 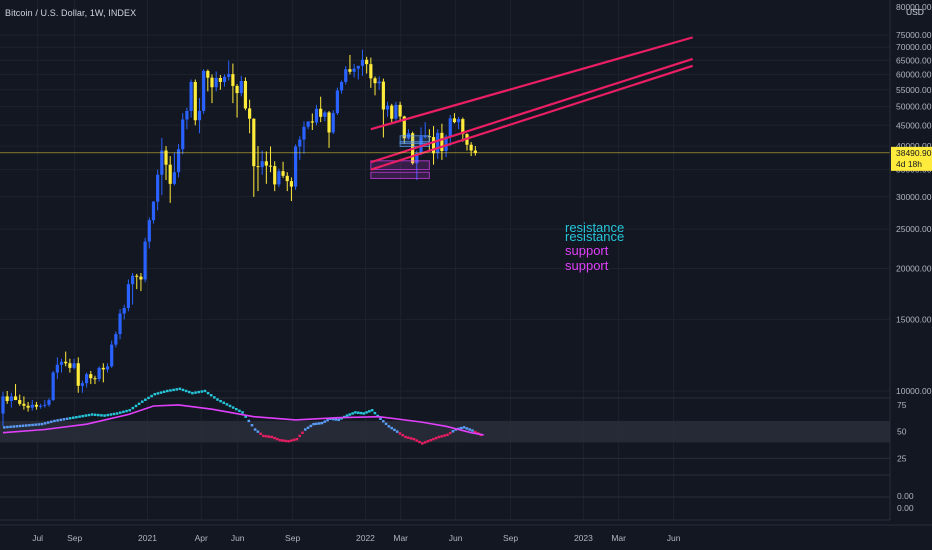 I want to click on symbol-title: Bitcoin / U.S. Dollar, 1W, INDEX, so click(x=71, y=13).